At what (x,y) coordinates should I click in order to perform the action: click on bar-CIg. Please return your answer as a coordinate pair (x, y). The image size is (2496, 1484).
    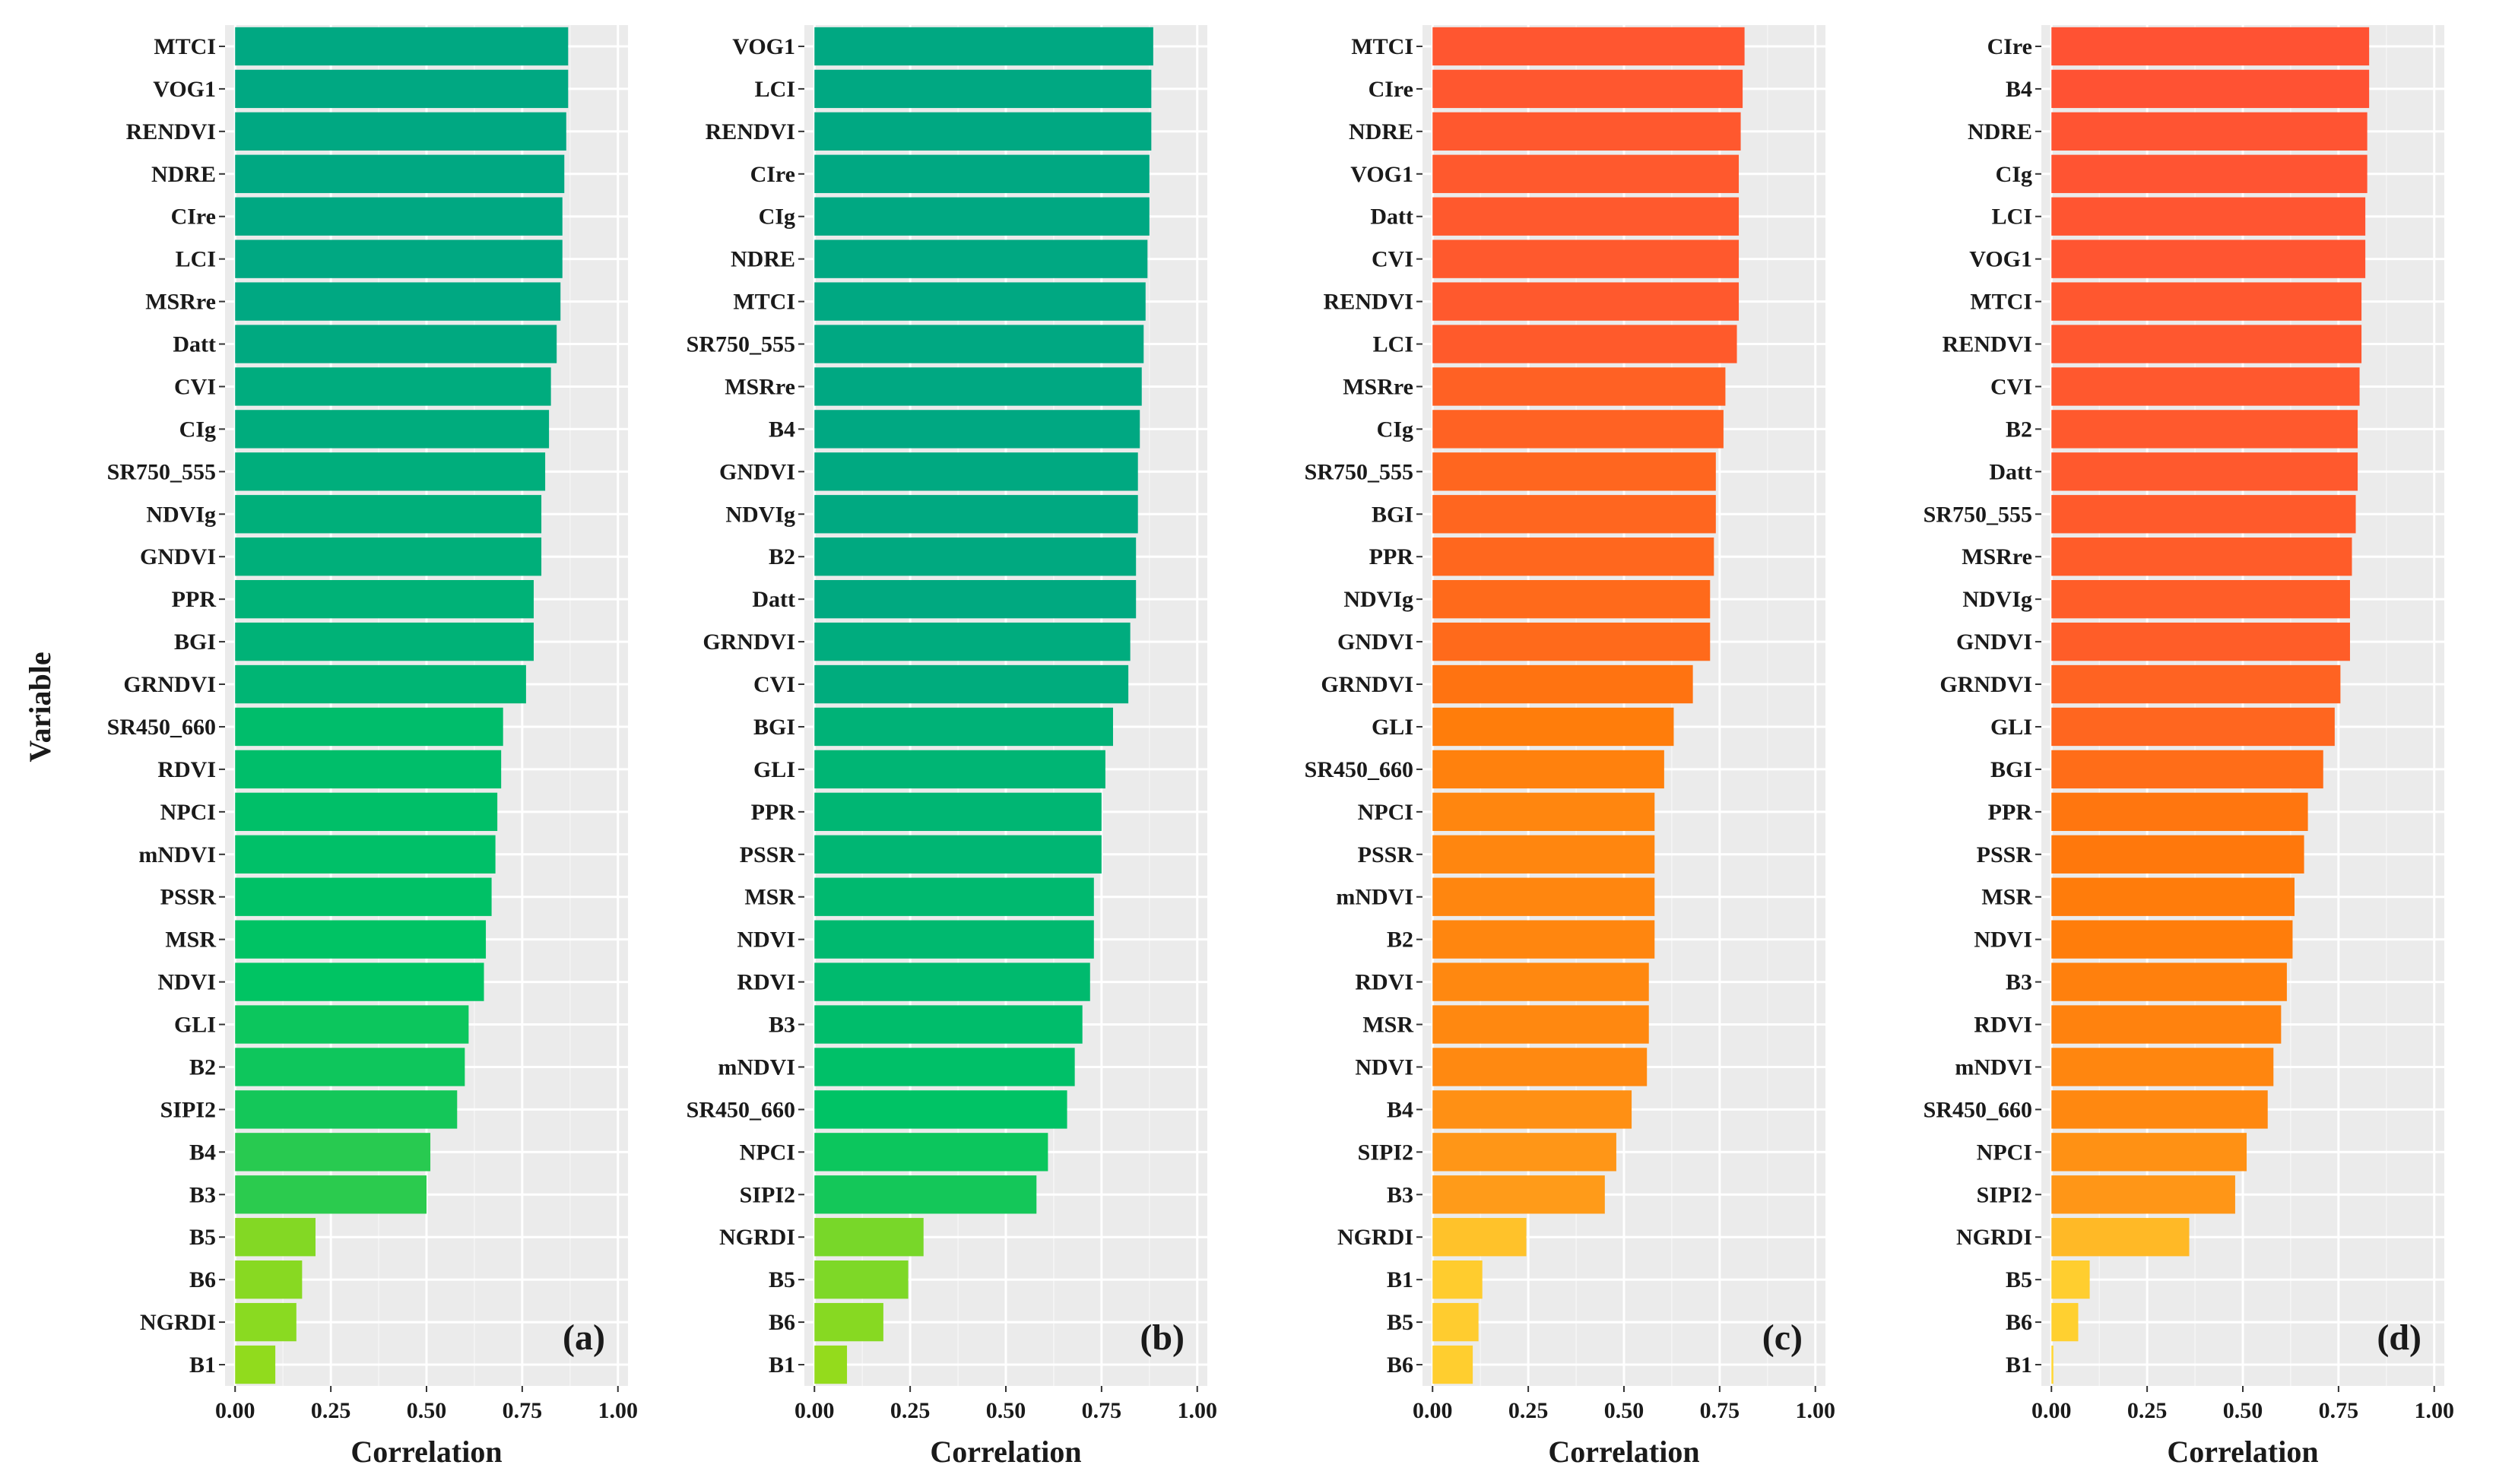
    Looking at the image, I should click on (2209, 173).